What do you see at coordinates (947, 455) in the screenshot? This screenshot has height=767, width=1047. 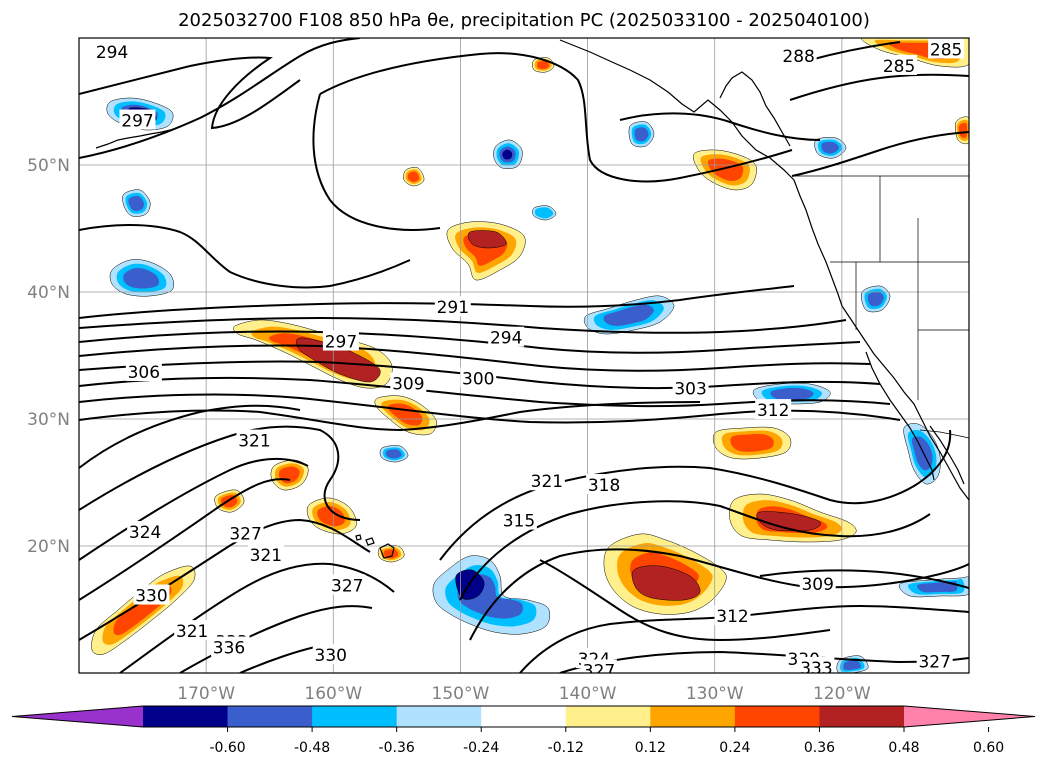 I see `coastline-gulf-of-california` at bounding box center [947, 455].